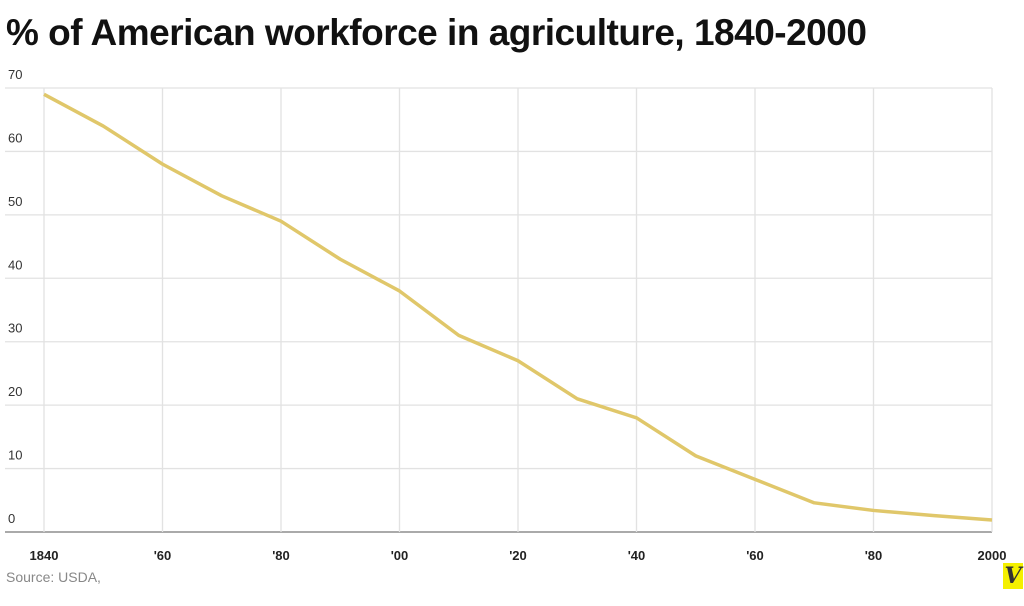 Image resolution: width=1024 pixels, height=606 pixels. I want to click on y-tick-label: 40, so click(15, 264).